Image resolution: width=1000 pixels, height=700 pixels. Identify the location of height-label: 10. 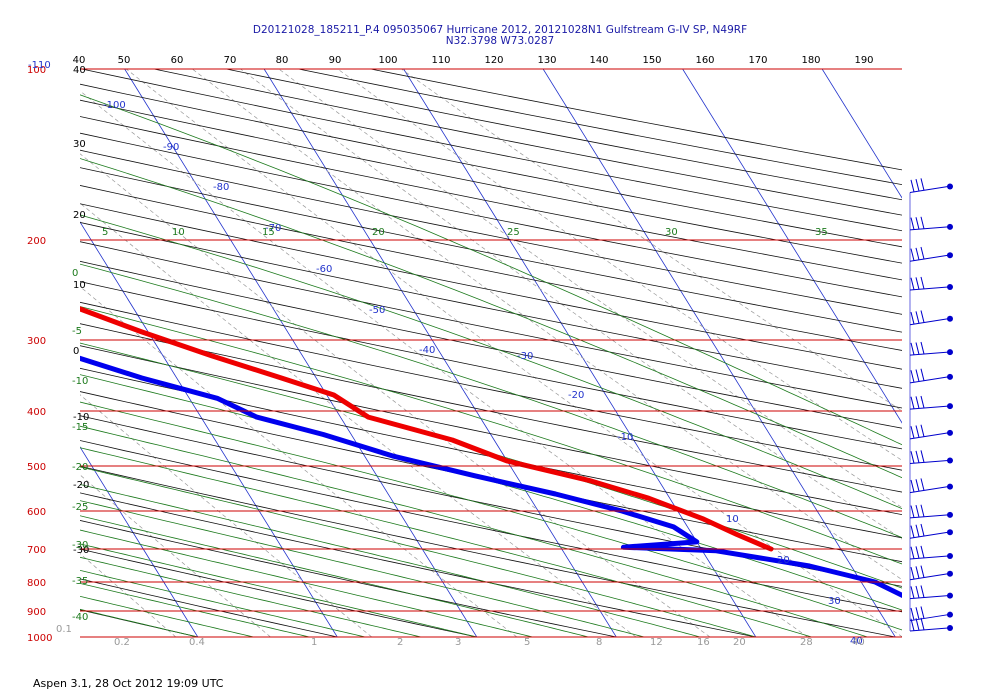
(79, 285).